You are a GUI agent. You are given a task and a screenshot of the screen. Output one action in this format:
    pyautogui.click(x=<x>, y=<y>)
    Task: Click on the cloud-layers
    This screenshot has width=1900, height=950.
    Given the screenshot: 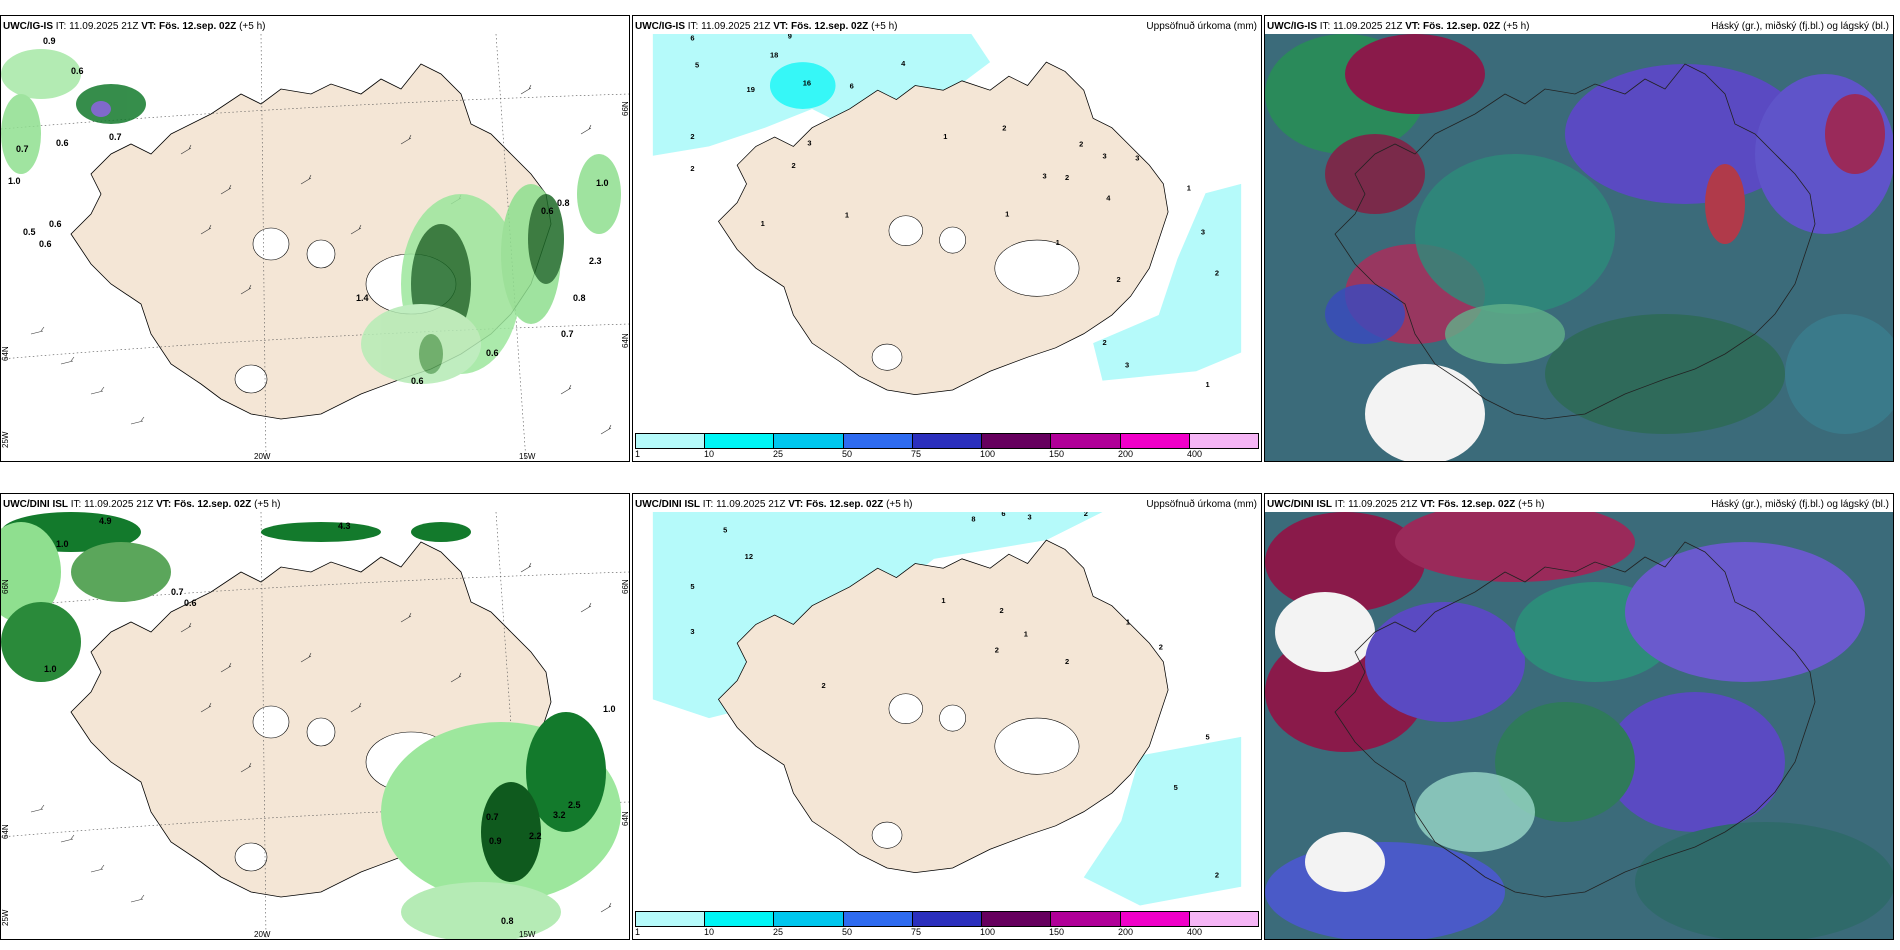 What is the action you would take?
    pyautogui.click(x=1579, y=725)
    